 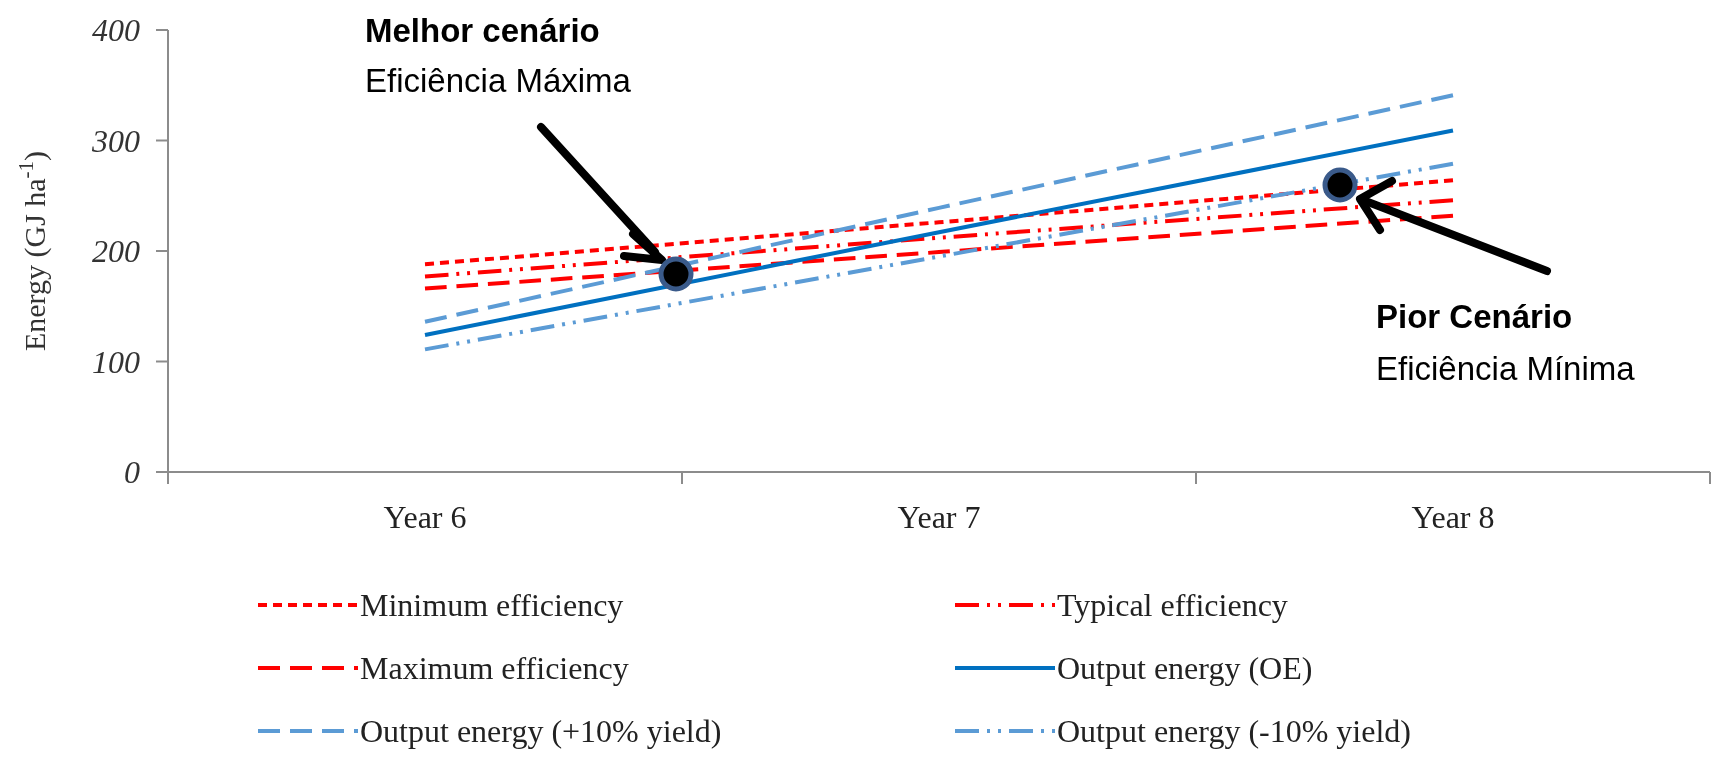 I want to click on annotation: Melhor cenário, so click(x=482, y=30).